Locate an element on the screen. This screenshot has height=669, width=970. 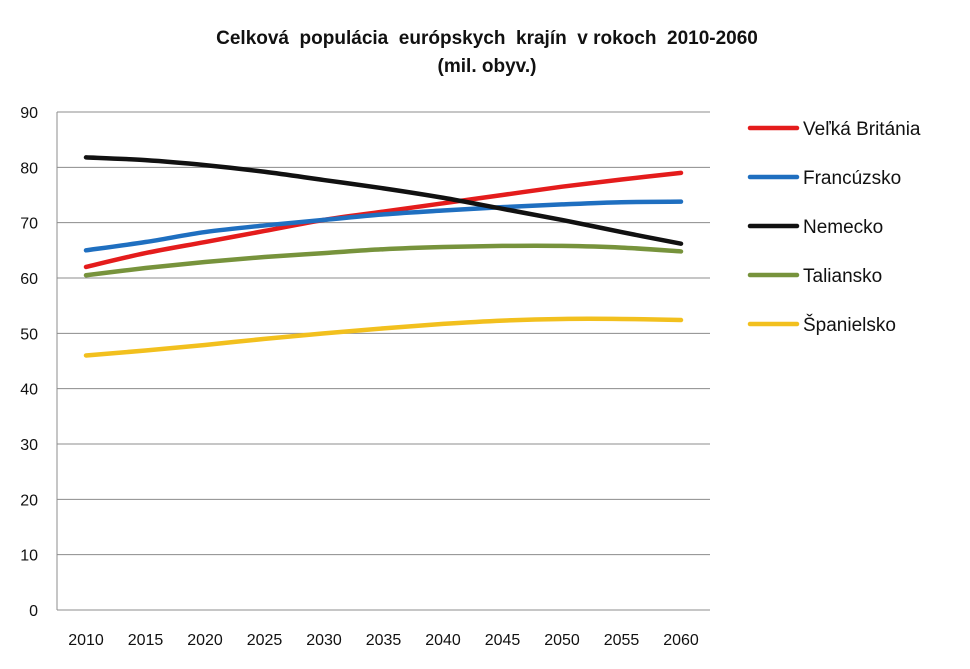
legend-label-taliansko: Taliansko is located at coordinates (842, 276).